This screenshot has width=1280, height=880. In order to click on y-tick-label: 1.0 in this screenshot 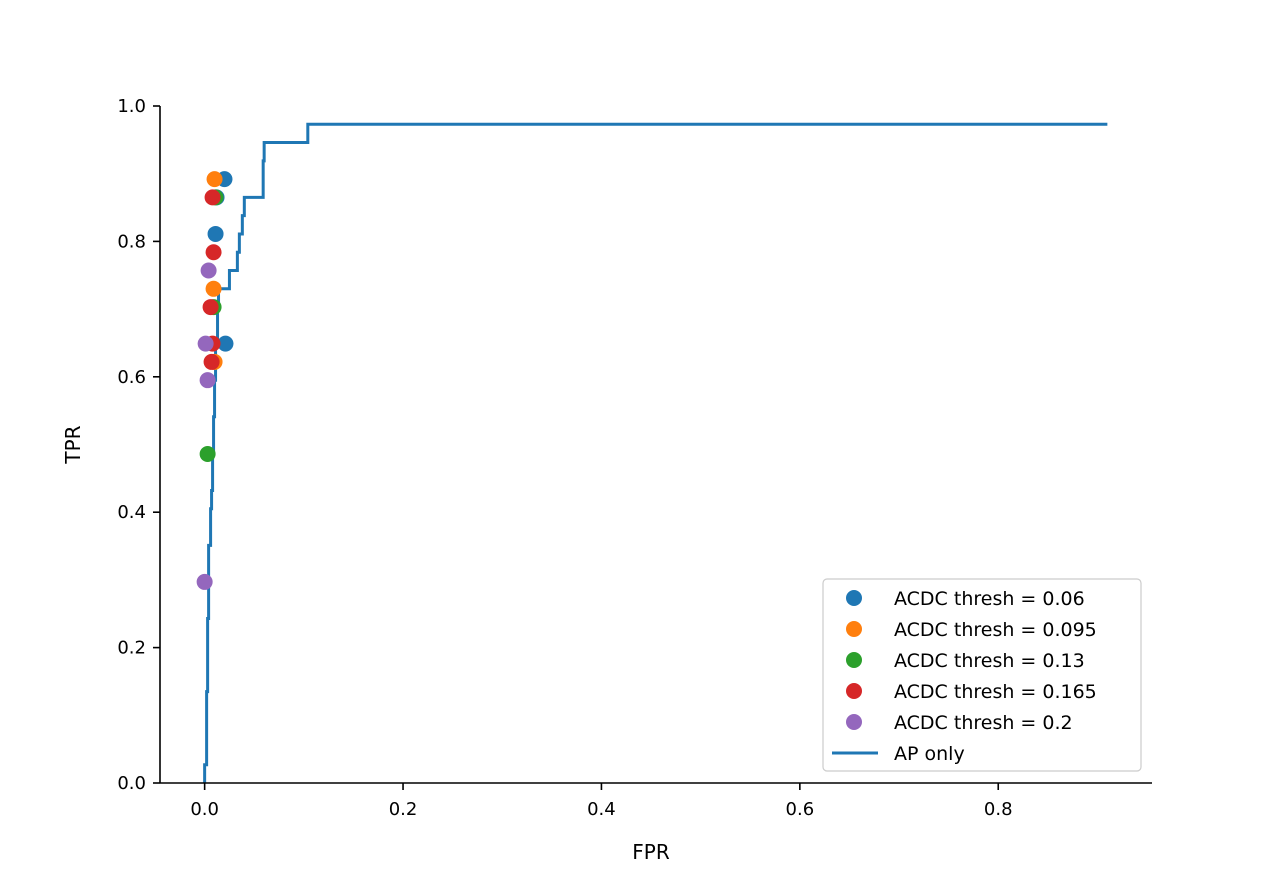, I will do `click(131, 106)`.